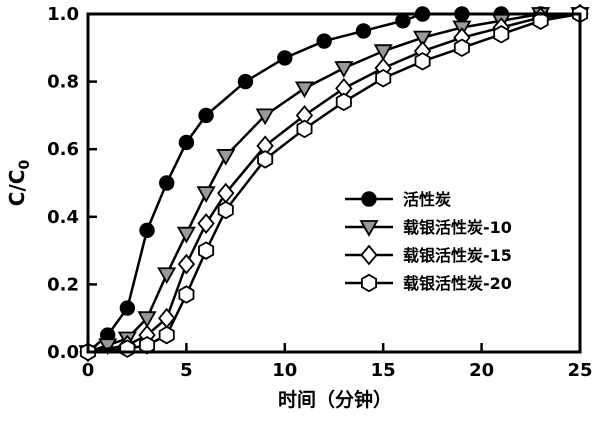 The width and height of the screenshot is (600, 427). I want to click on legend-item: 活性炭, so click(398, 199).